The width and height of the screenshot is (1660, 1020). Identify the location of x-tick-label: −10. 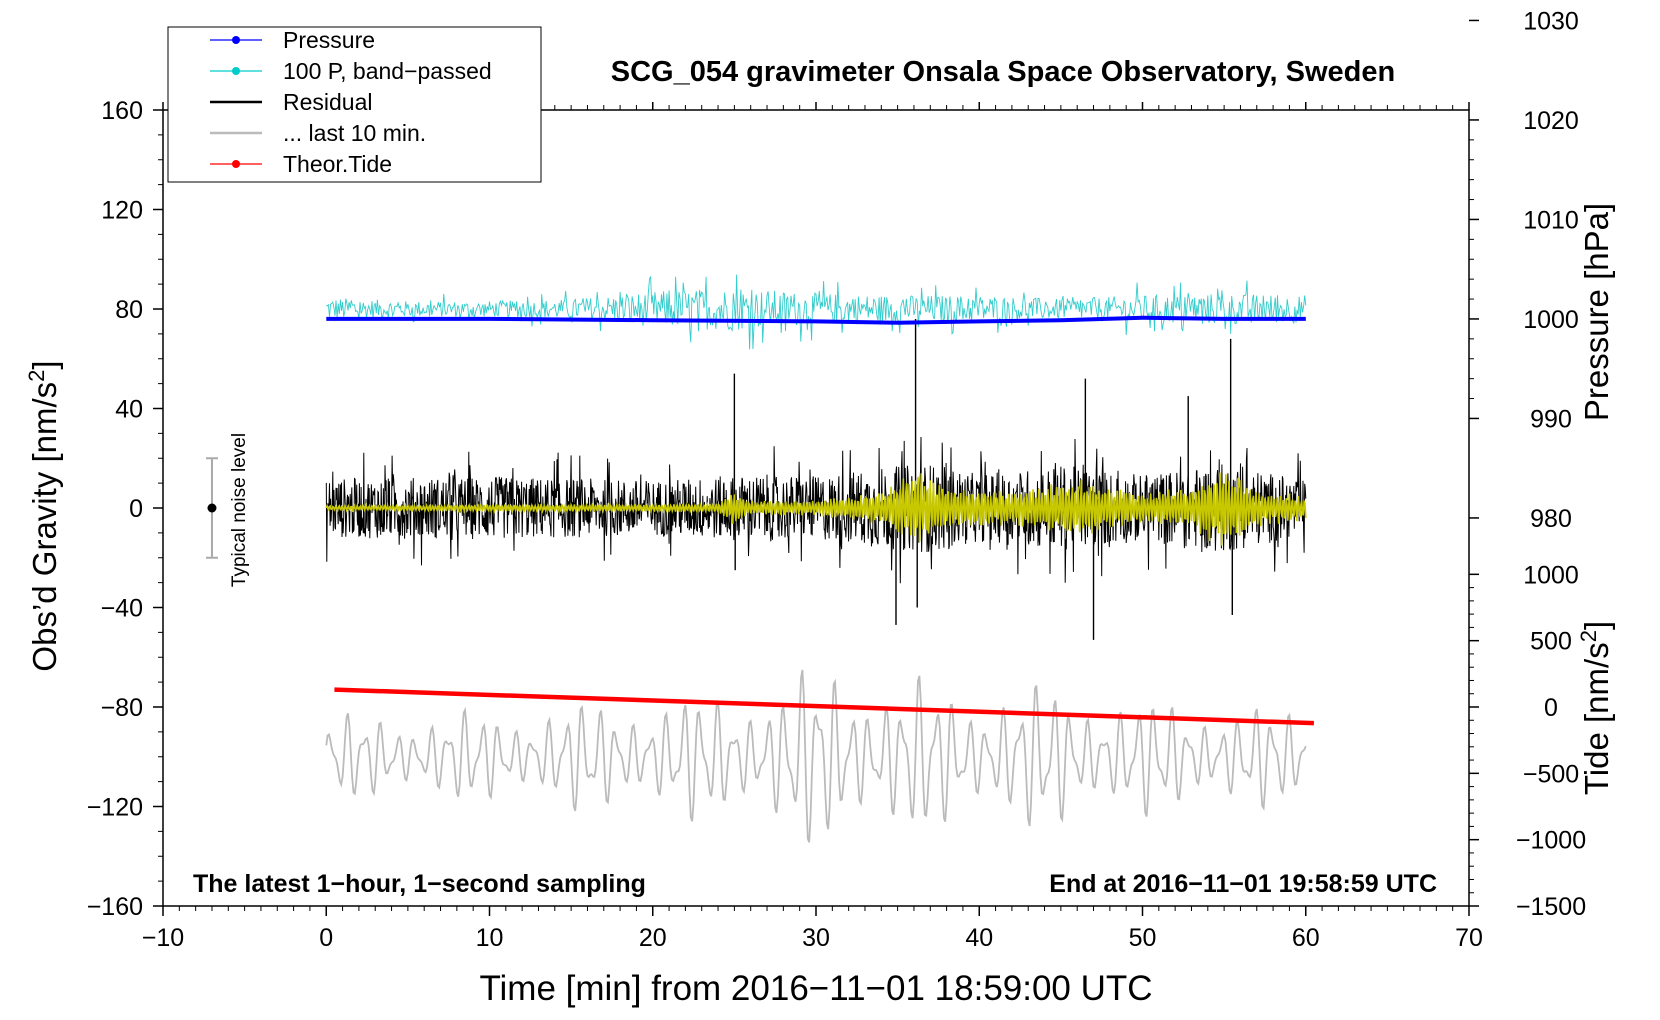
(163, 938).